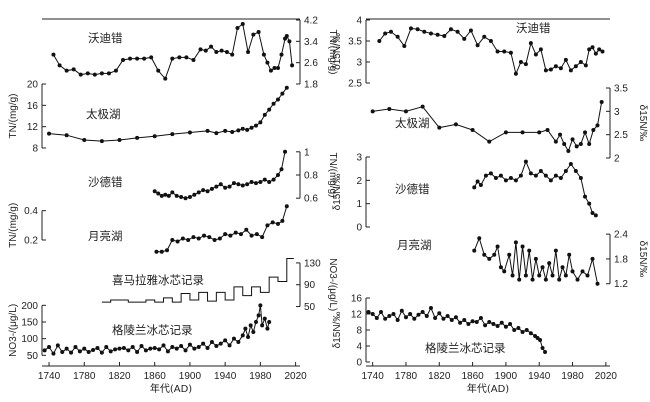 The height and width of the screenshot is (402, 650). What do you see at coordinates (311, 85) in the screenshot?
I see `y-tick-label: 1.8` at bounding box center [311, 85].